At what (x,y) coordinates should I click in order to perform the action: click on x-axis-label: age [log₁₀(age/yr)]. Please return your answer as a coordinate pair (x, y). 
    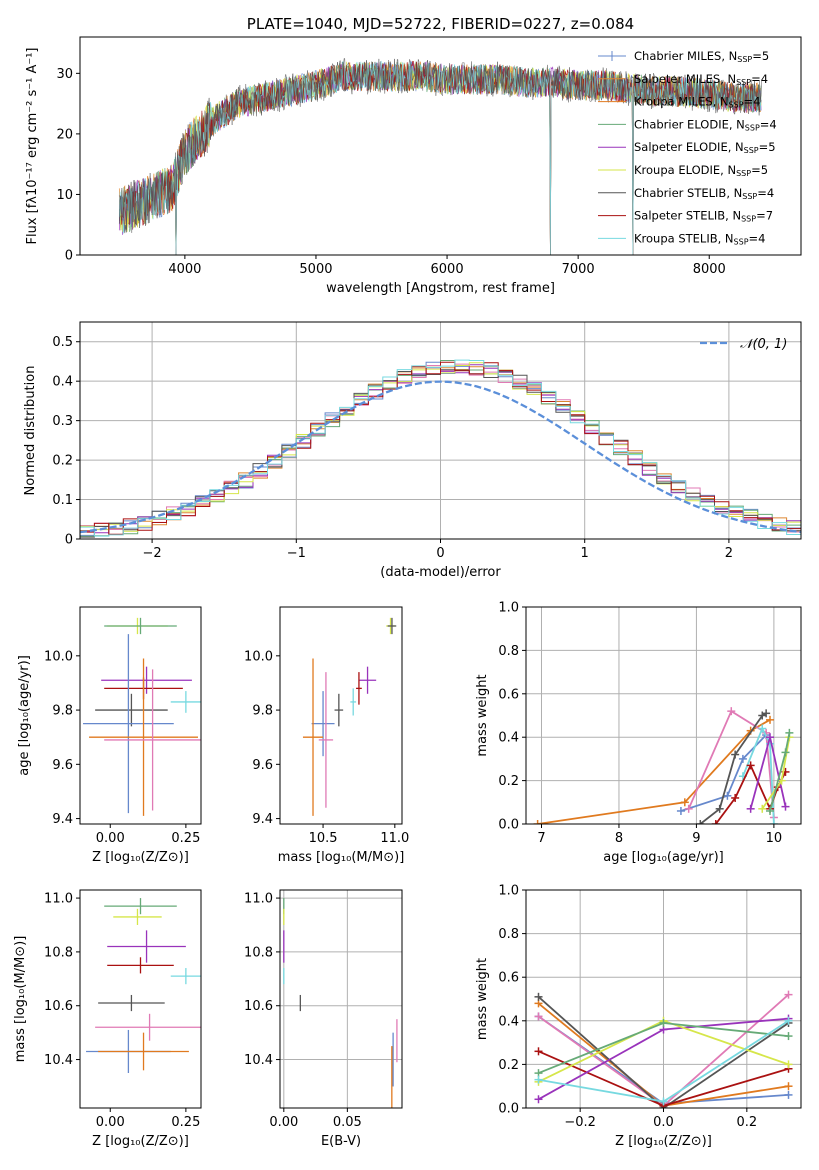
    Looking at the image, I should click on (663, 857).